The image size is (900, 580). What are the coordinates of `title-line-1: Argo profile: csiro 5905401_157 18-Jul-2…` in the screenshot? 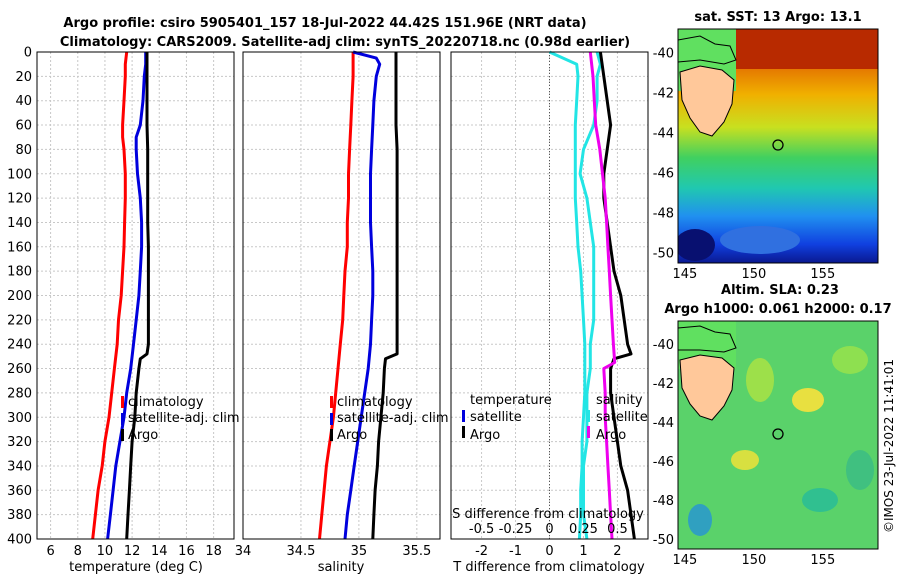 It's located at (324, 23).